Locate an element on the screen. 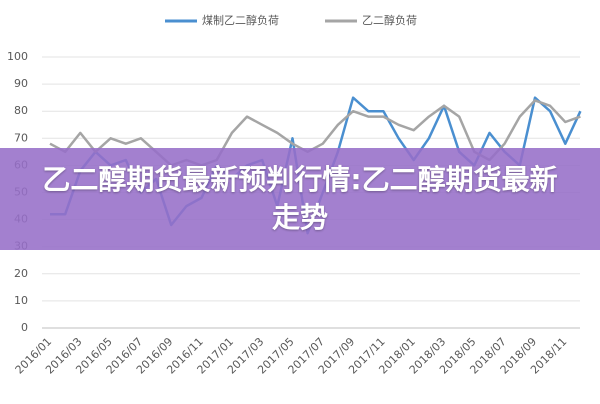  legend-label: 乙二醇负荷 is located at coordinates (389, 20).